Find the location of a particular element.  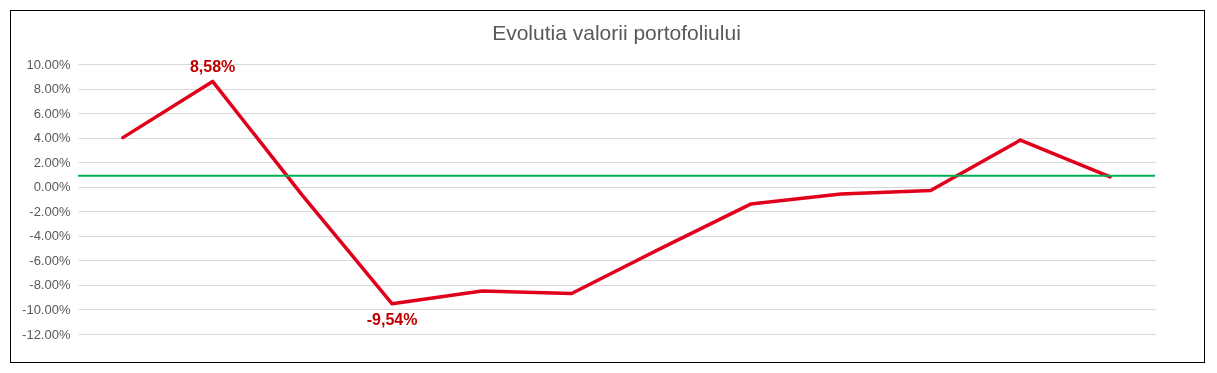

data-label: -9,54% is located at coordinates (392, 319).